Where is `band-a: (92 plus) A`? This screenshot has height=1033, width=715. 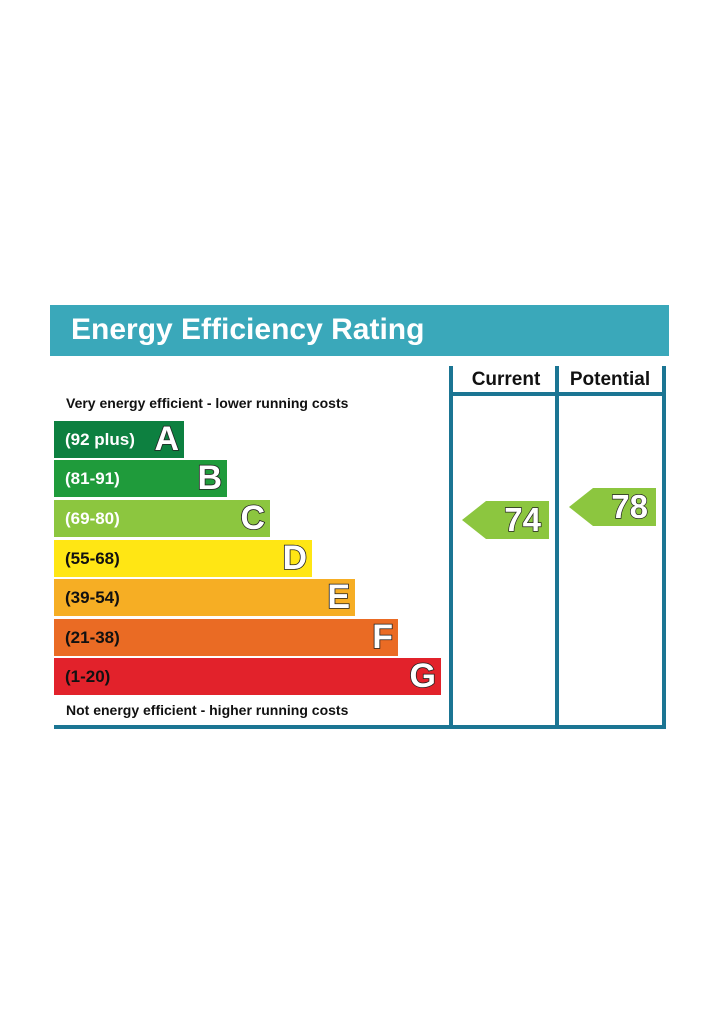
band-a: (92 plus) A is located at coordinates (119, 439).